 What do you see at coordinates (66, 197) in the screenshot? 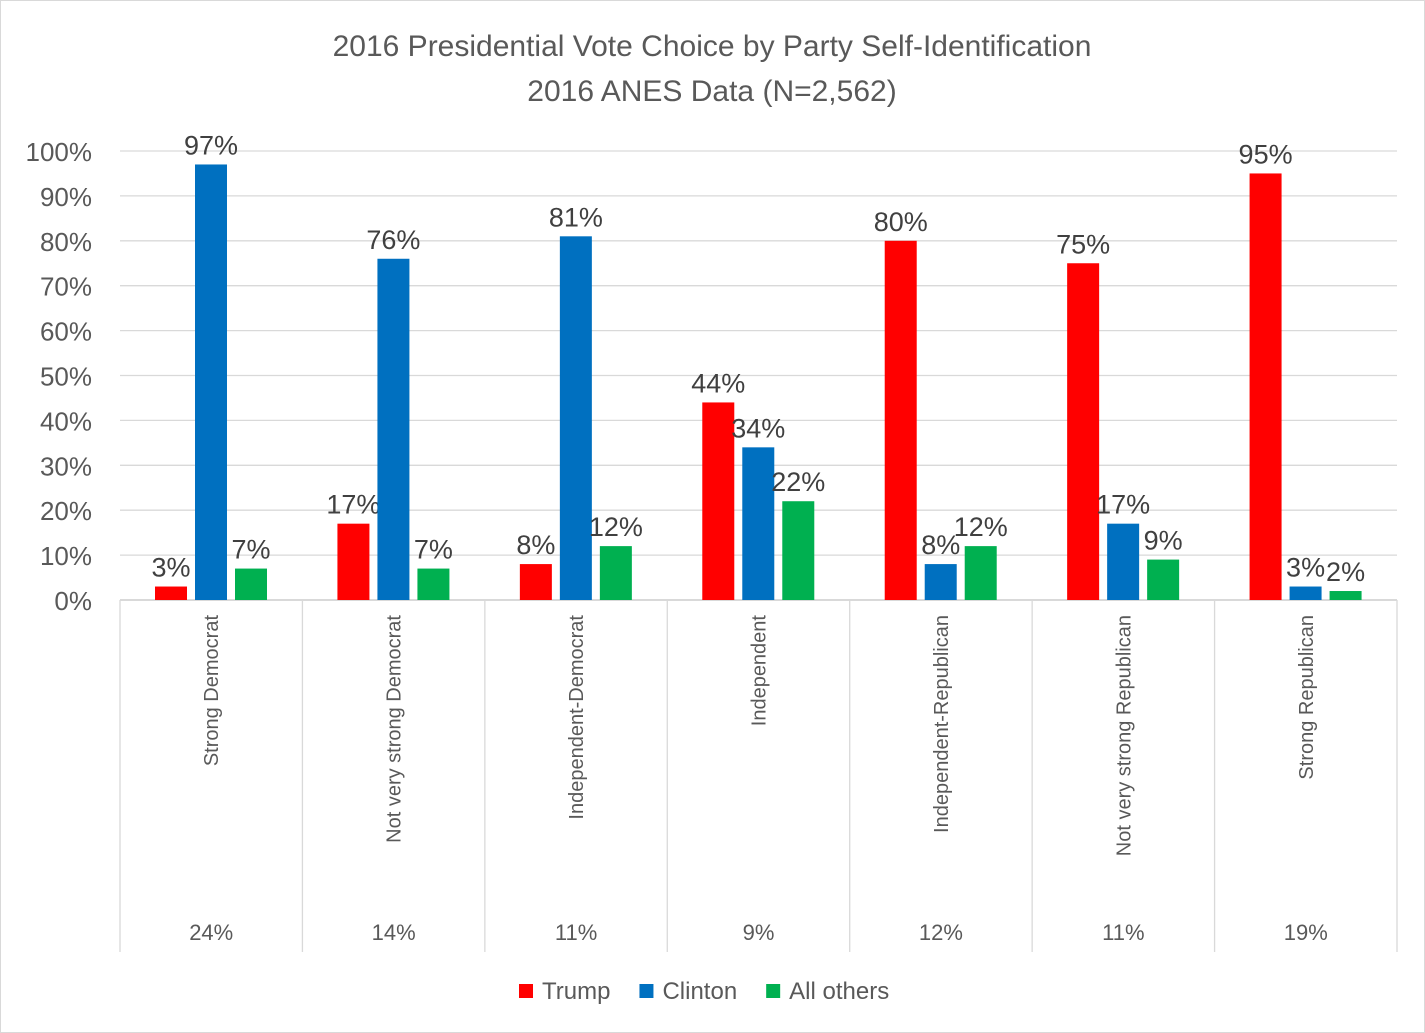
I see `y-tick-label: 90%` at bounding box center [66, 197].